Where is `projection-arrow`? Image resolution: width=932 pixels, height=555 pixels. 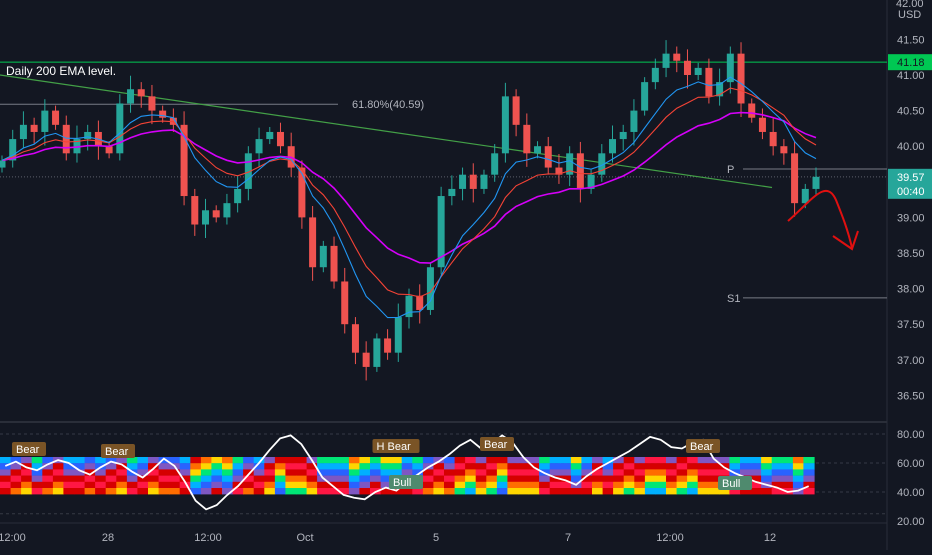
projection-arrow is located at coordinates (820, 219).